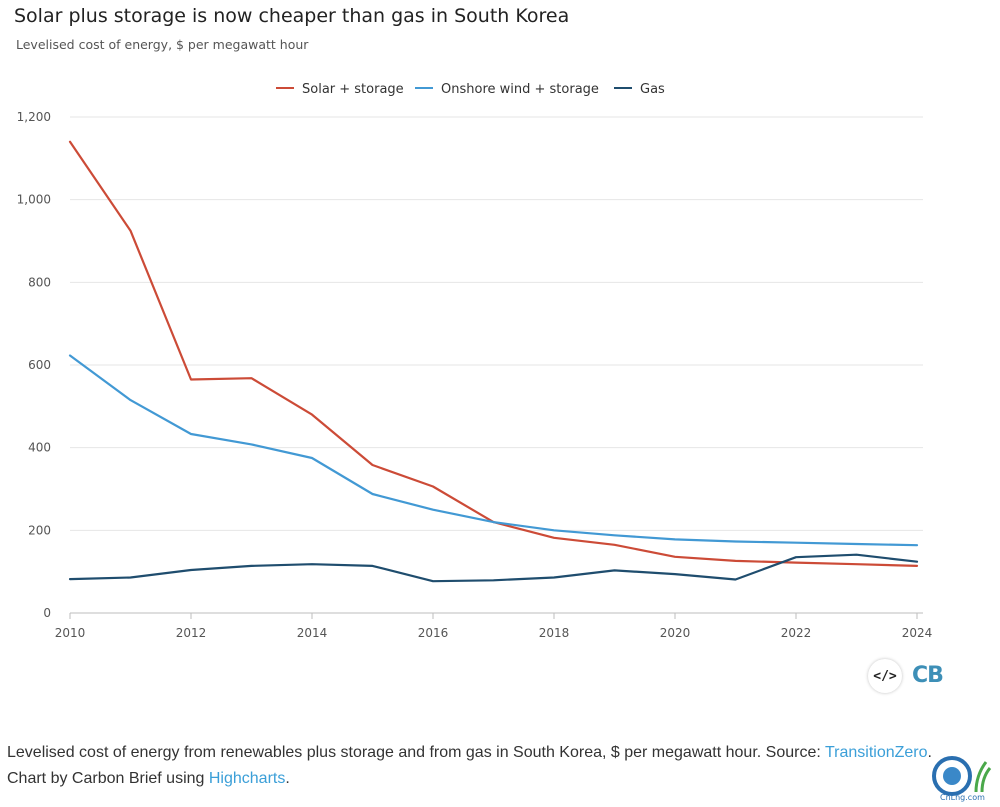 This screenshot has width=1000, height=807. Describe the element at coordinates (39, 282) in the screenshot. I see `y-tick-label: 800` at that location.